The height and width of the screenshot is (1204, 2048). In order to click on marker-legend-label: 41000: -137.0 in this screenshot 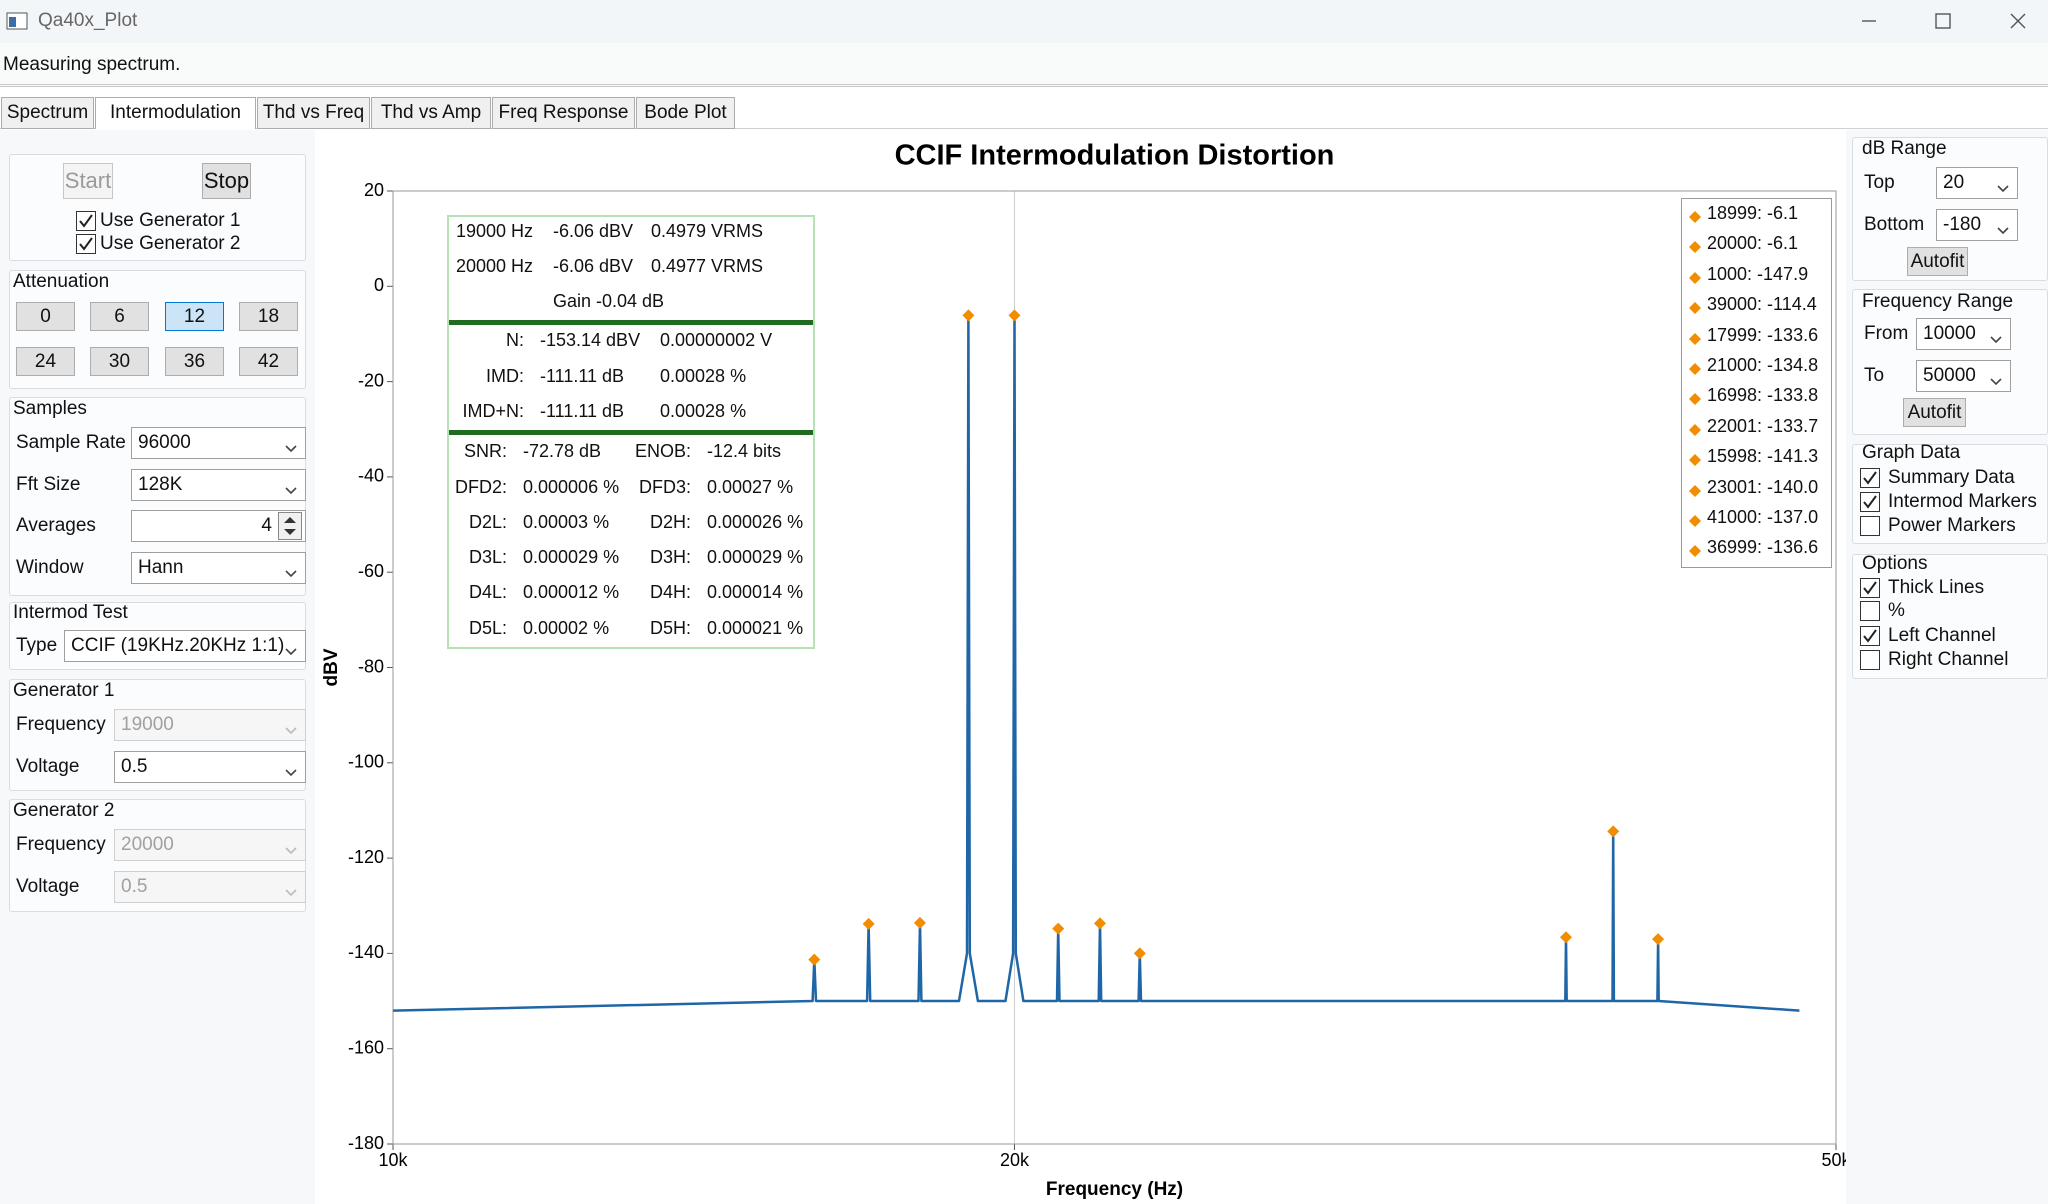, I will do `click(1763, 517)`.